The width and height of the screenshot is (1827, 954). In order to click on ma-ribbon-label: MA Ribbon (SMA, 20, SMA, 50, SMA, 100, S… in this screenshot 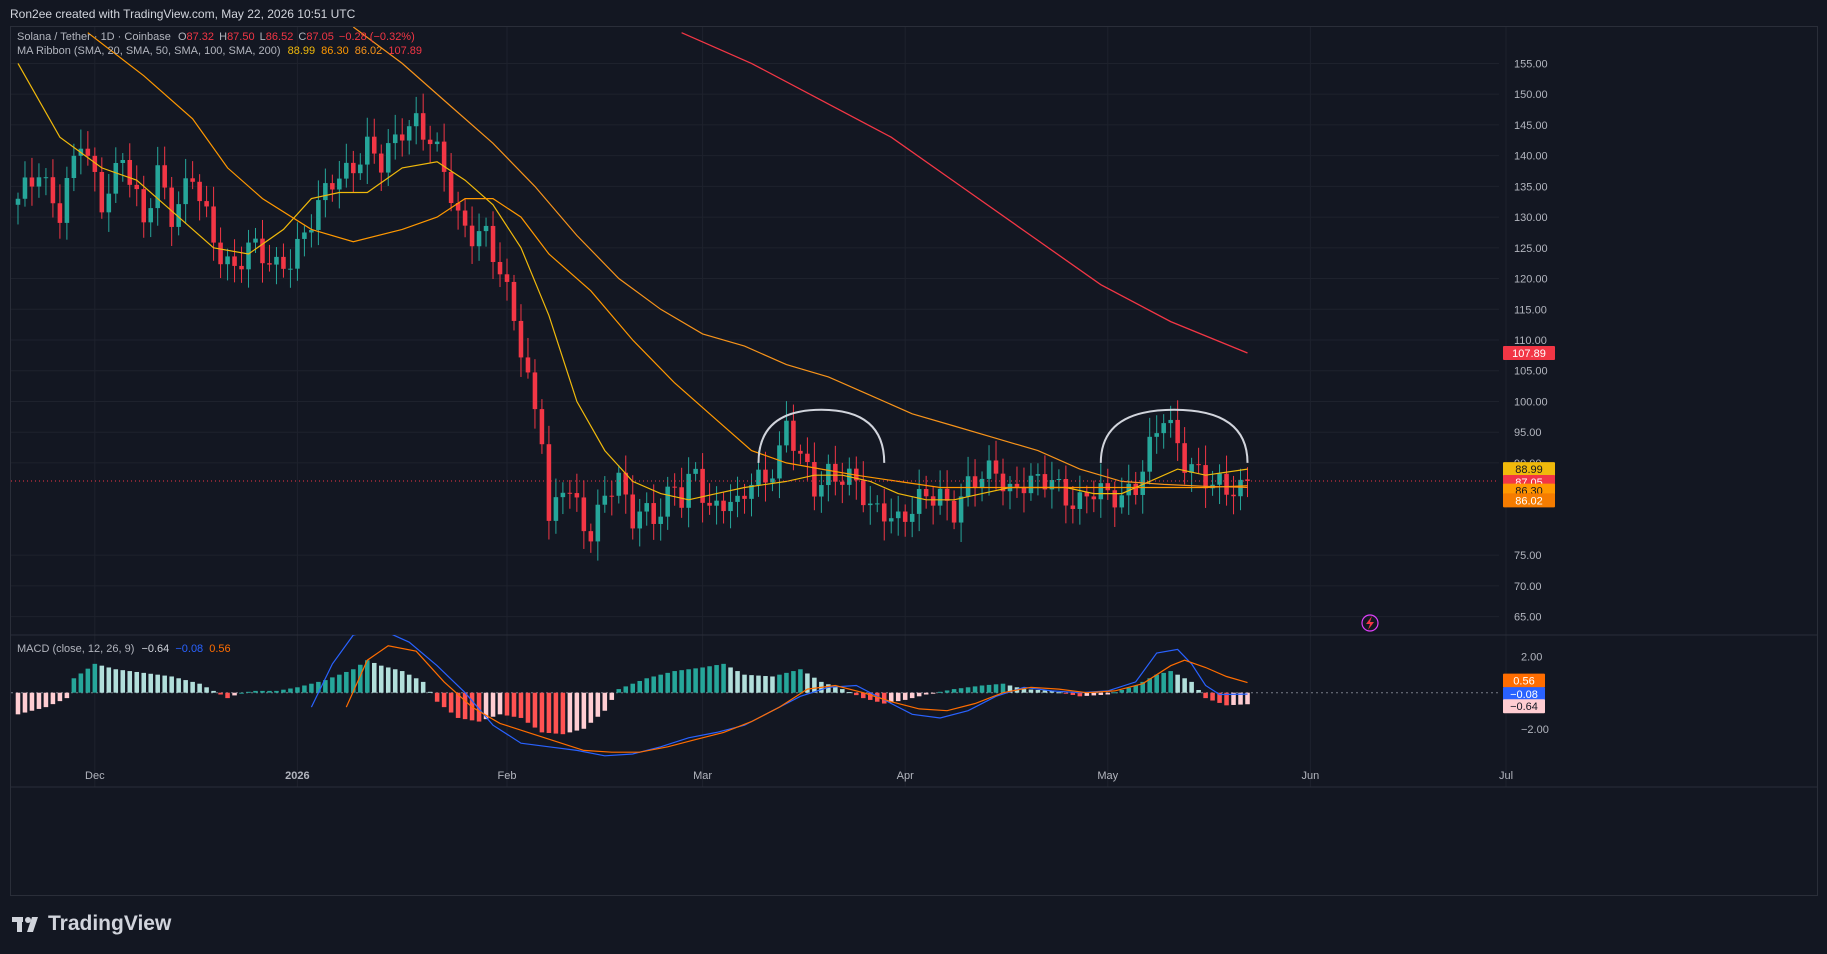, I will do `click(149, 51)`.